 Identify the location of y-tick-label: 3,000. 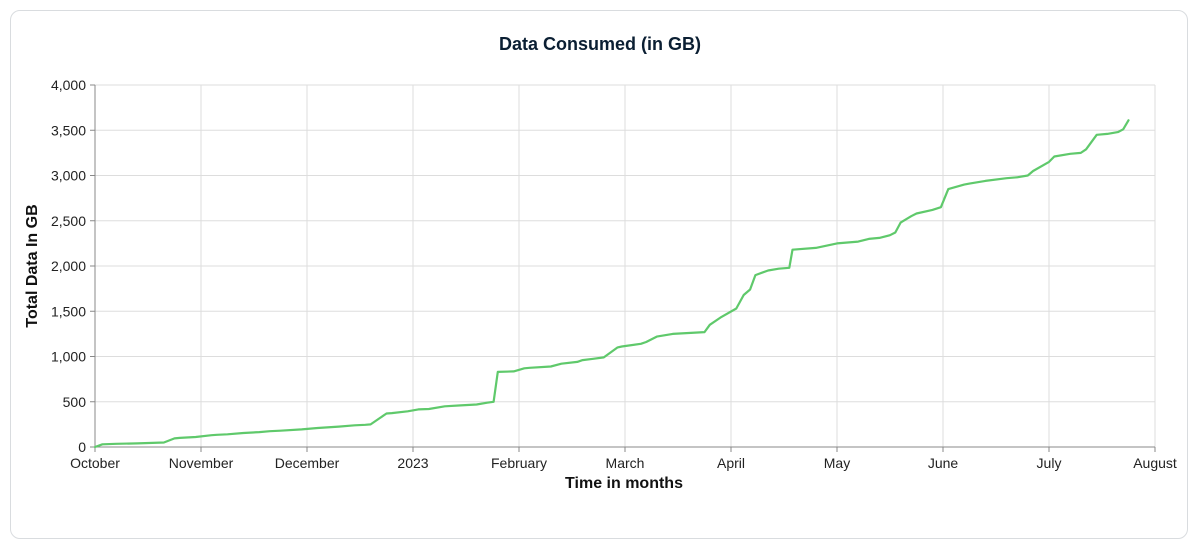
(68, 176).